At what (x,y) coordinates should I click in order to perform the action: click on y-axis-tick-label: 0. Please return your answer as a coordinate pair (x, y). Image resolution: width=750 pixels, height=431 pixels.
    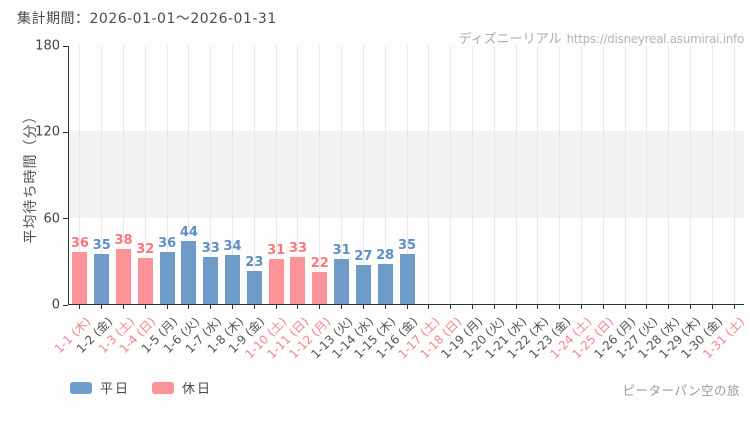
    Looking at the image, I should click on (55, 305).